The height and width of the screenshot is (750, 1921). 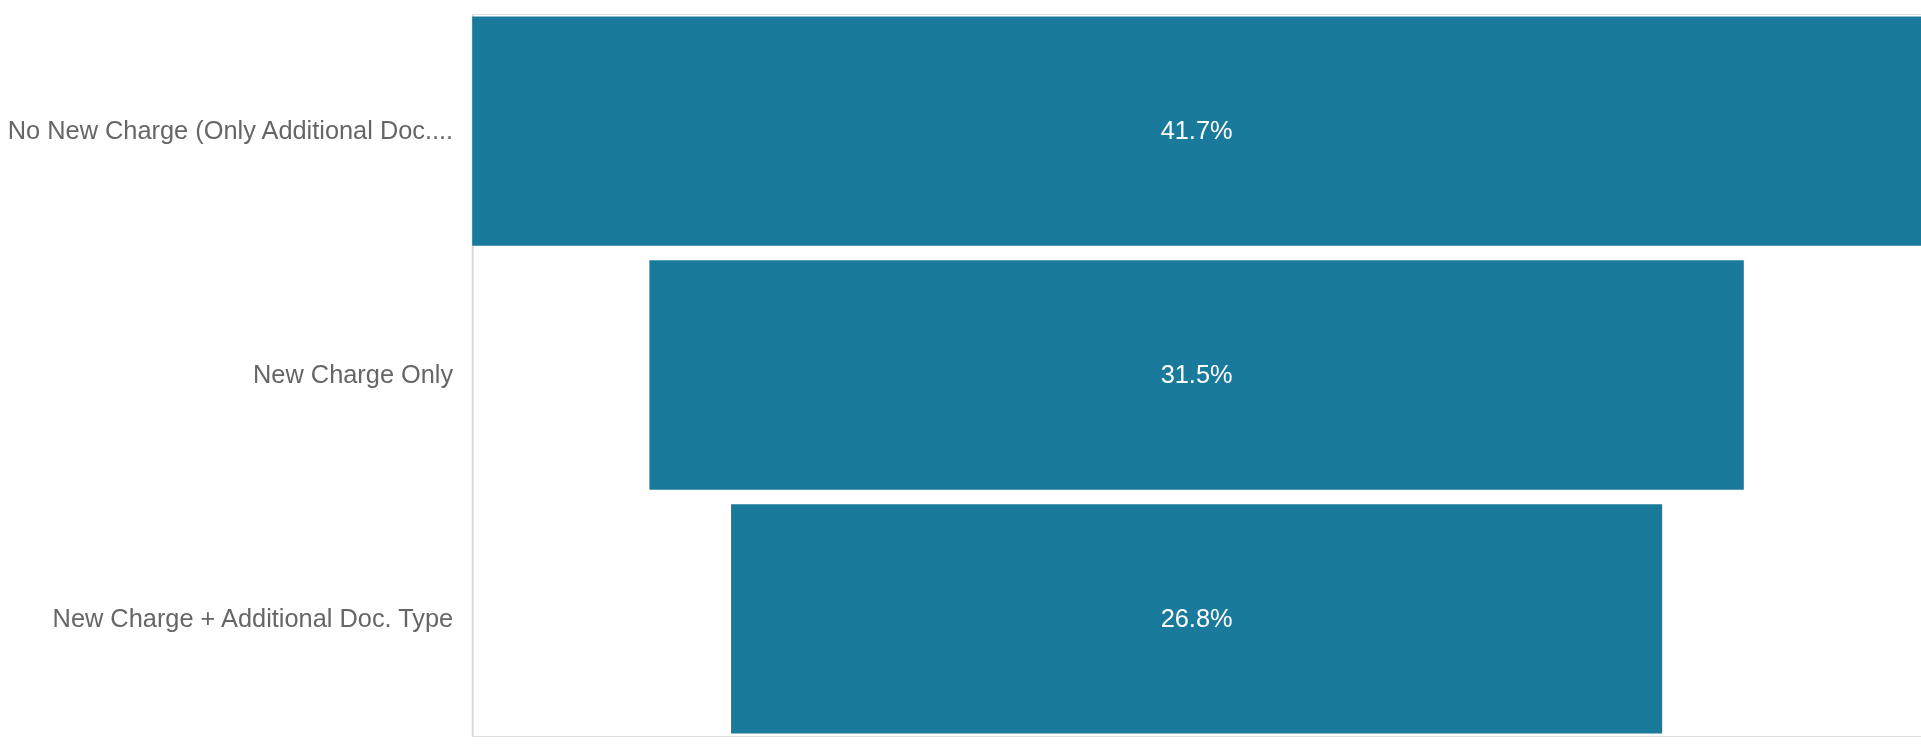 What do you see at coordinates (1196, 129) in the screenshot?
I see `data-label: 41.7%` at bounding box center [1196, 129].